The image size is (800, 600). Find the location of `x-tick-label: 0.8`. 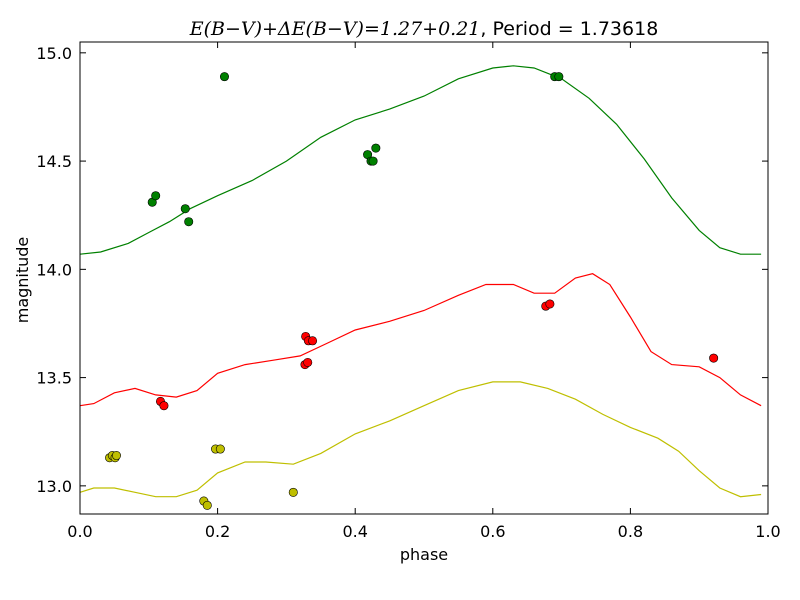

x-tick-label: 0.8 is located at coordinates (630, 531).